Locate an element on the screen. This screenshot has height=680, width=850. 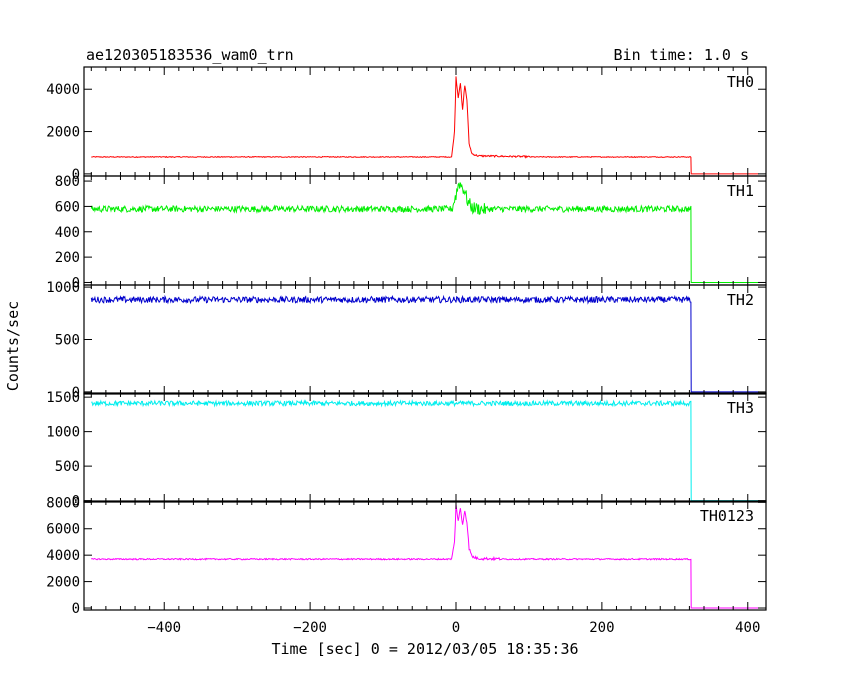
panel-th0: TH0 0 2000 4000 is located at coordinates (406, 124).